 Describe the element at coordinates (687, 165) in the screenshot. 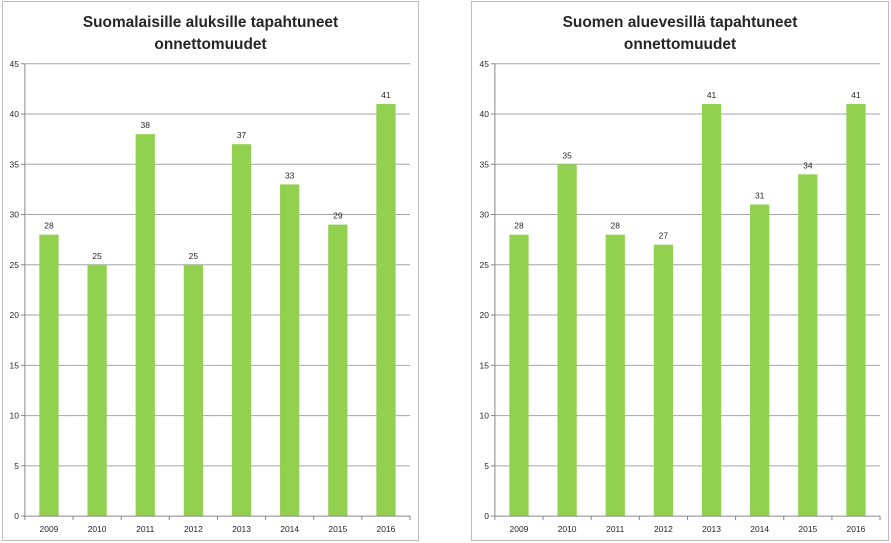

I see `data-labels: 28 35 28 27 41 31 34 41` at that location.